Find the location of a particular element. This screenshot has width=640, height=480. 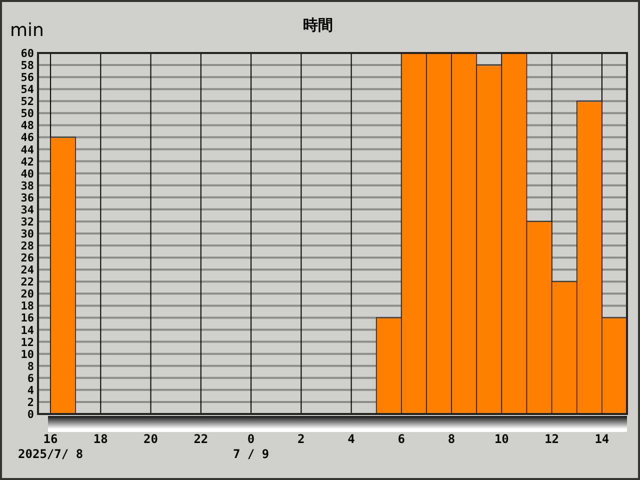

y-tick-label: 56 is located at coordinates (27, 77).